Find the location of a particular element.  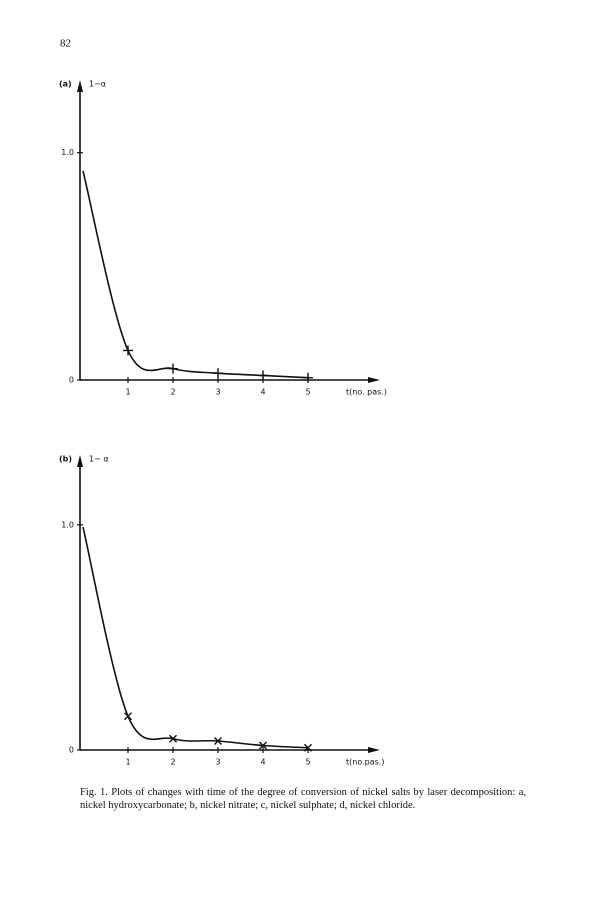

x-axis-label: t(no.pas.) is located at coordinates (365, 762).